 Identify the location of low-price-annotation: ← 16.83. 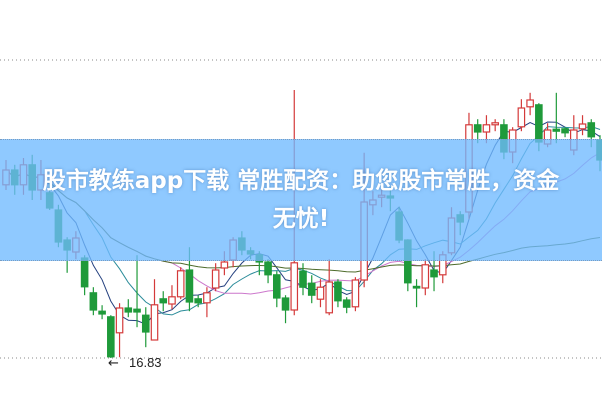
(135, 363).